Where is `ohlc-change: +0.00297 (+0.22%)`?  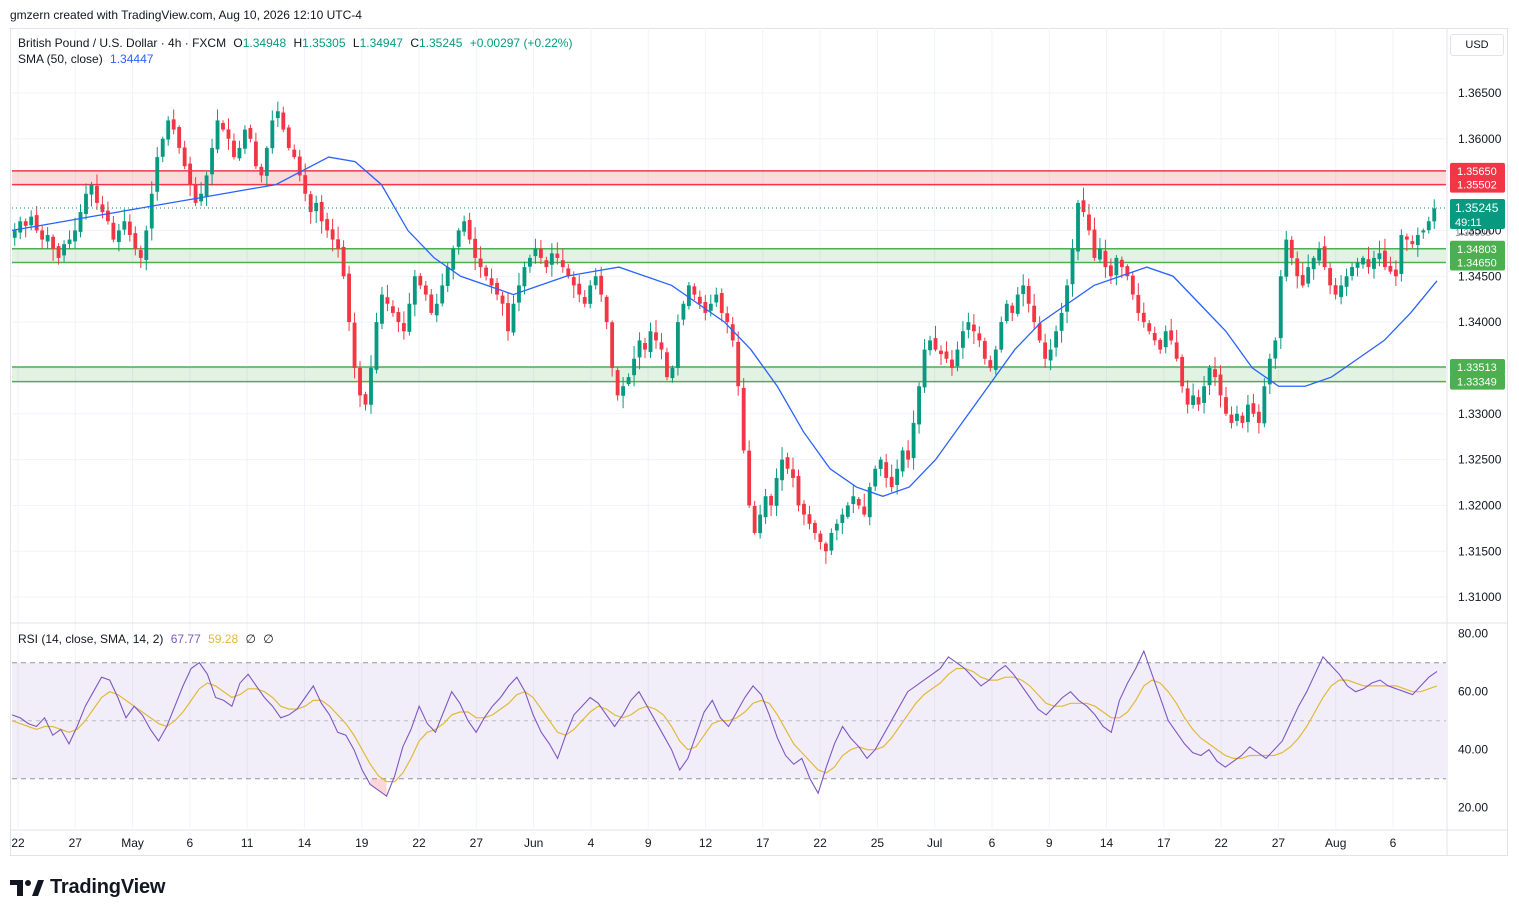
ohlc-change: +0.00297 (+0.22%) is located at coordinates (521, 43).